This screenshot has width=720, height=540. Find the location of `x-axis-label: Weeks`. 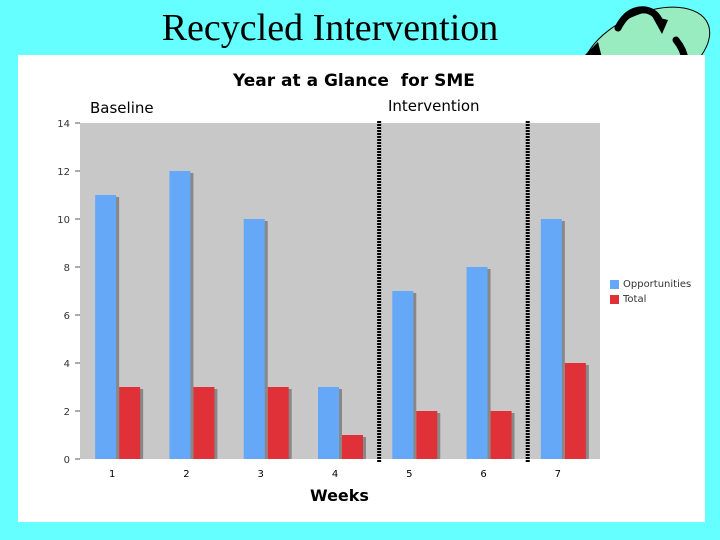

x-axis-label: Weeks is located at coordinates (339, 495).